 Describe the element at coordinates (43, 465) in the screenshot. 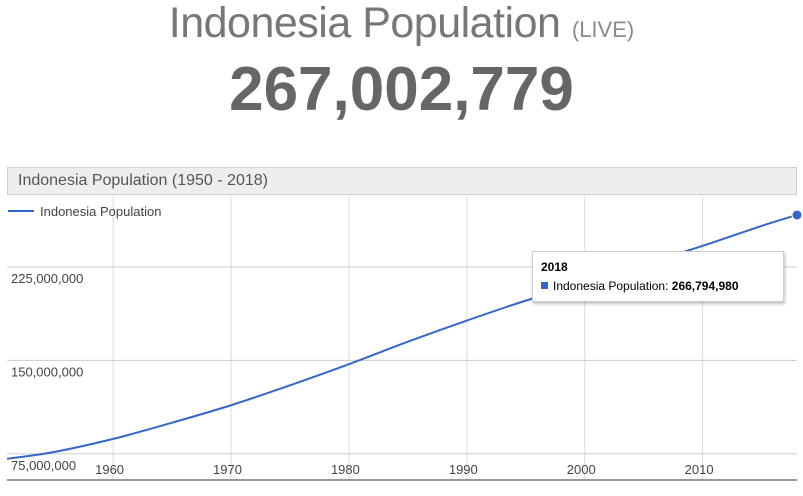

I see `y-tick-label: 75,000,000` at that location.